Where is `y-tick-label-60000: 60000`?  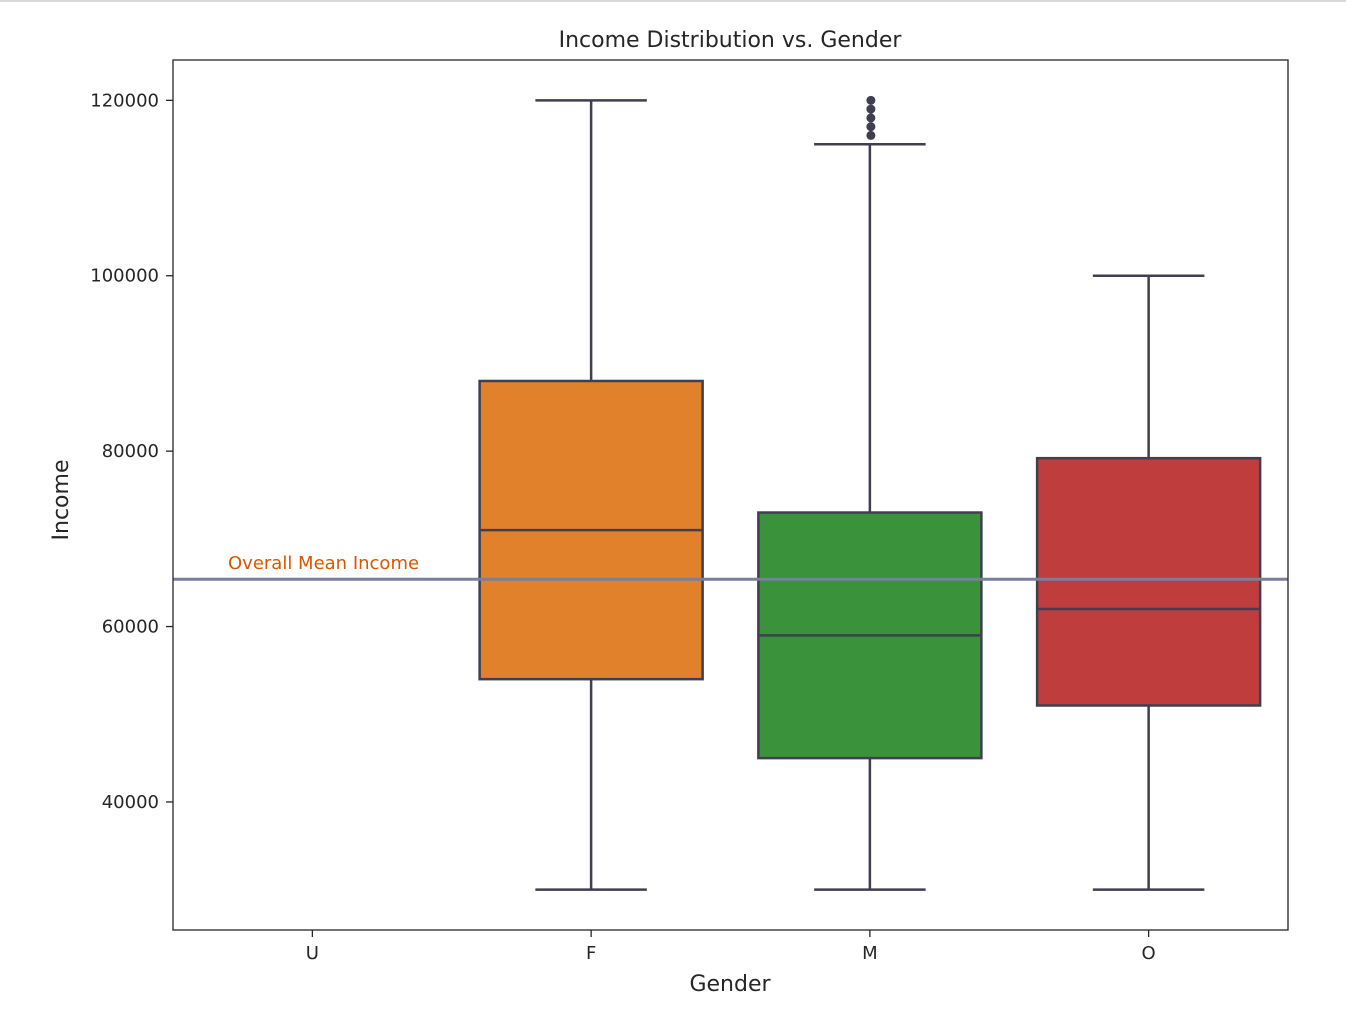 y-tick-label-60000: 60000 is located at coordinates (130, 627).